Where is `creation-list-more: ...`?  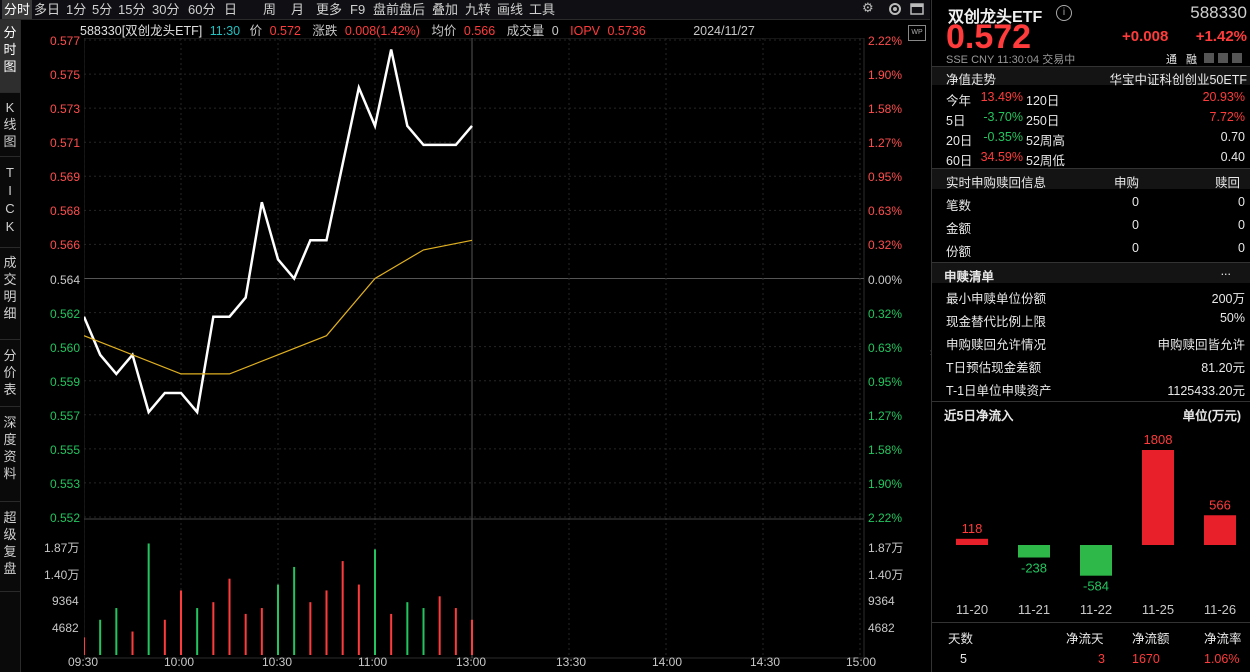 creation-list-more: ... is located at coordinates (1225, 271).